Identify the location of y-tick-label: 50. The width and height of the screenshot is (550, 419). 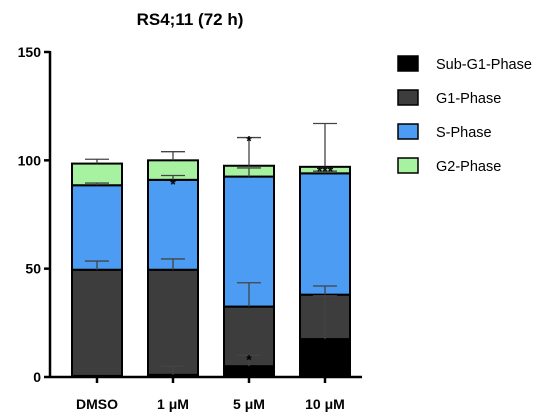
(33, 269).